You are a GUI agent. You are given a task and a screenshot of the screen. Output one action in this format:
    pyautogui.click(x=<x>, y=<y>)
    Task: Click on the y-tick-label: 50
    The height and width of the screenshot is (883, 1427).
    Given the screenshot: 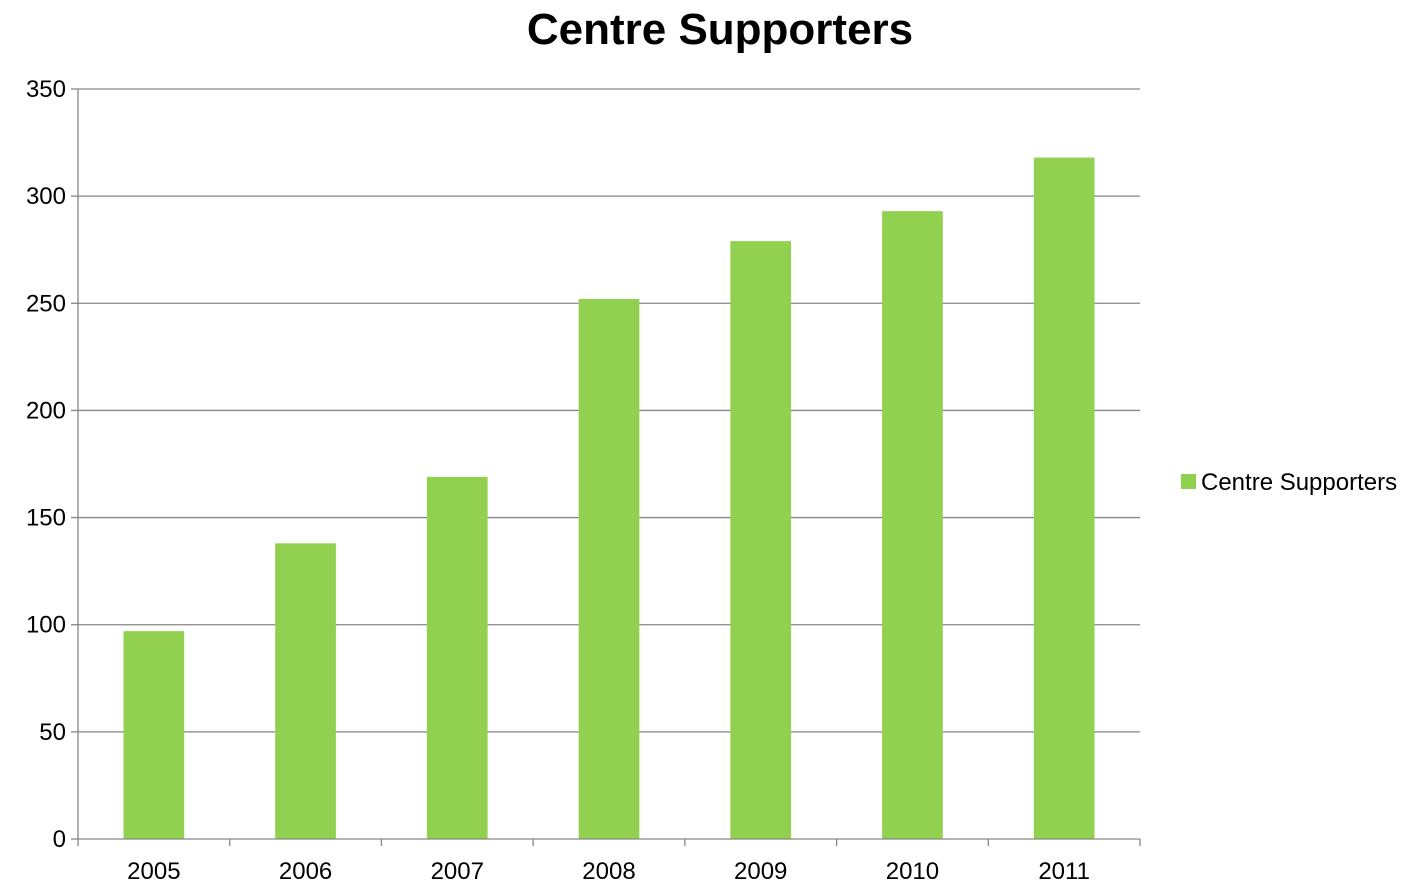 What is the action you would take?
    pyautogui.click(x=52, y=732)
    